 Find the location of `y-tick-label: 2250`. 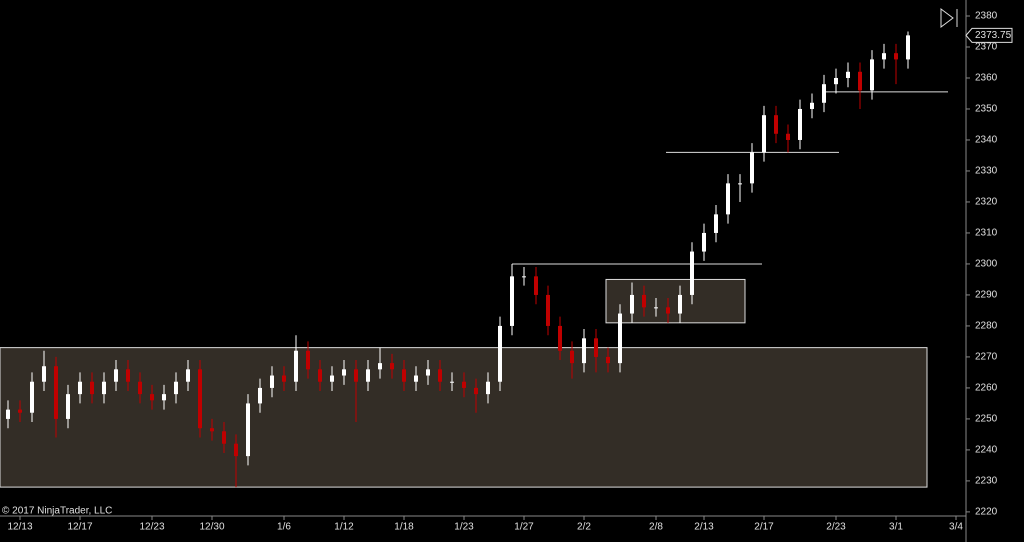

y-tick-label: 2250 is located at coordinates (986, 419).